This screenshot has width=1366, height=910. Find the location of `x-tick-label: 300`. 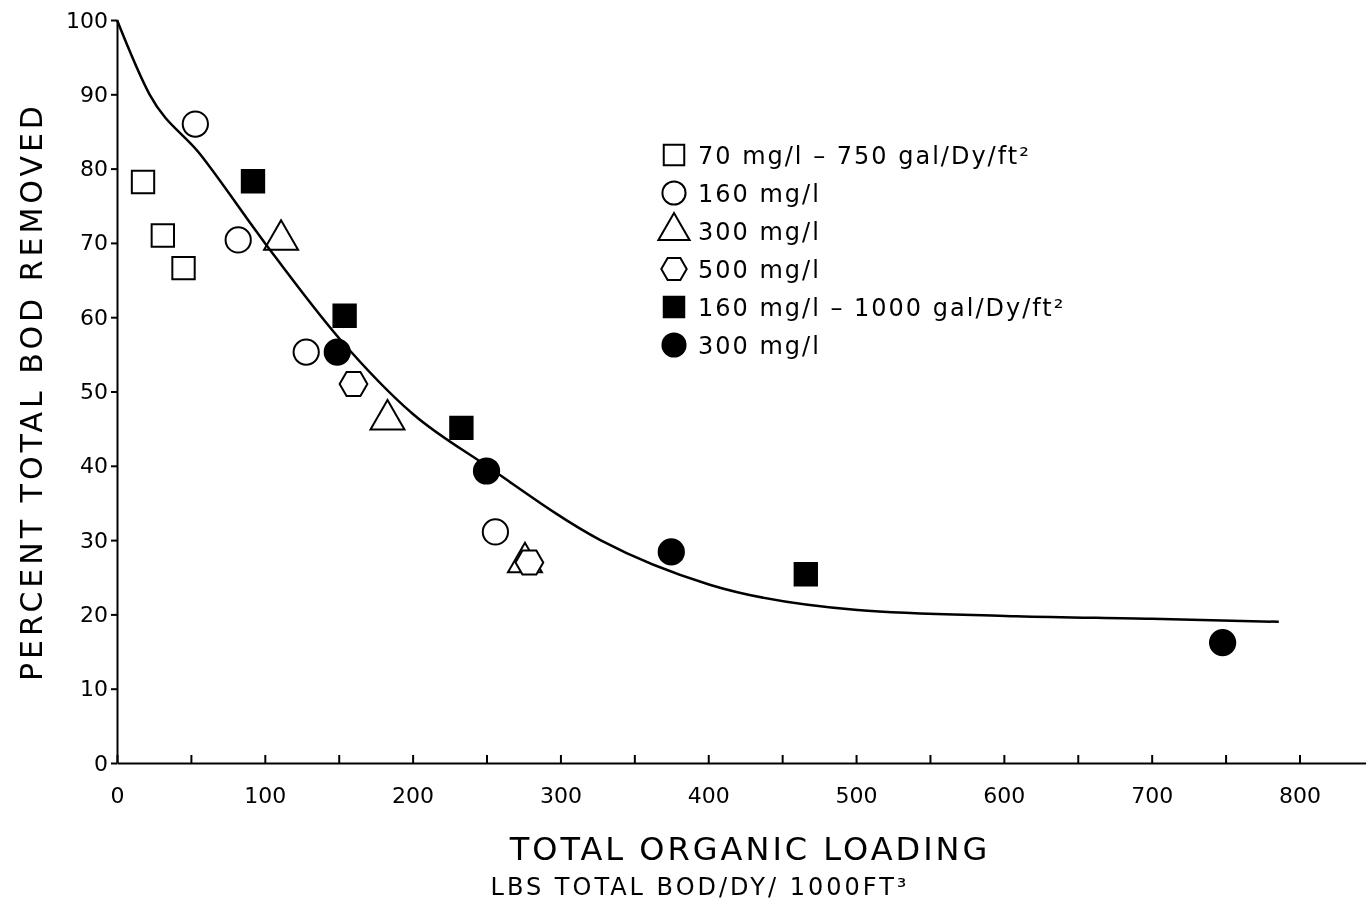

x-tick-label: 300 is located at coordinates (560, 795).